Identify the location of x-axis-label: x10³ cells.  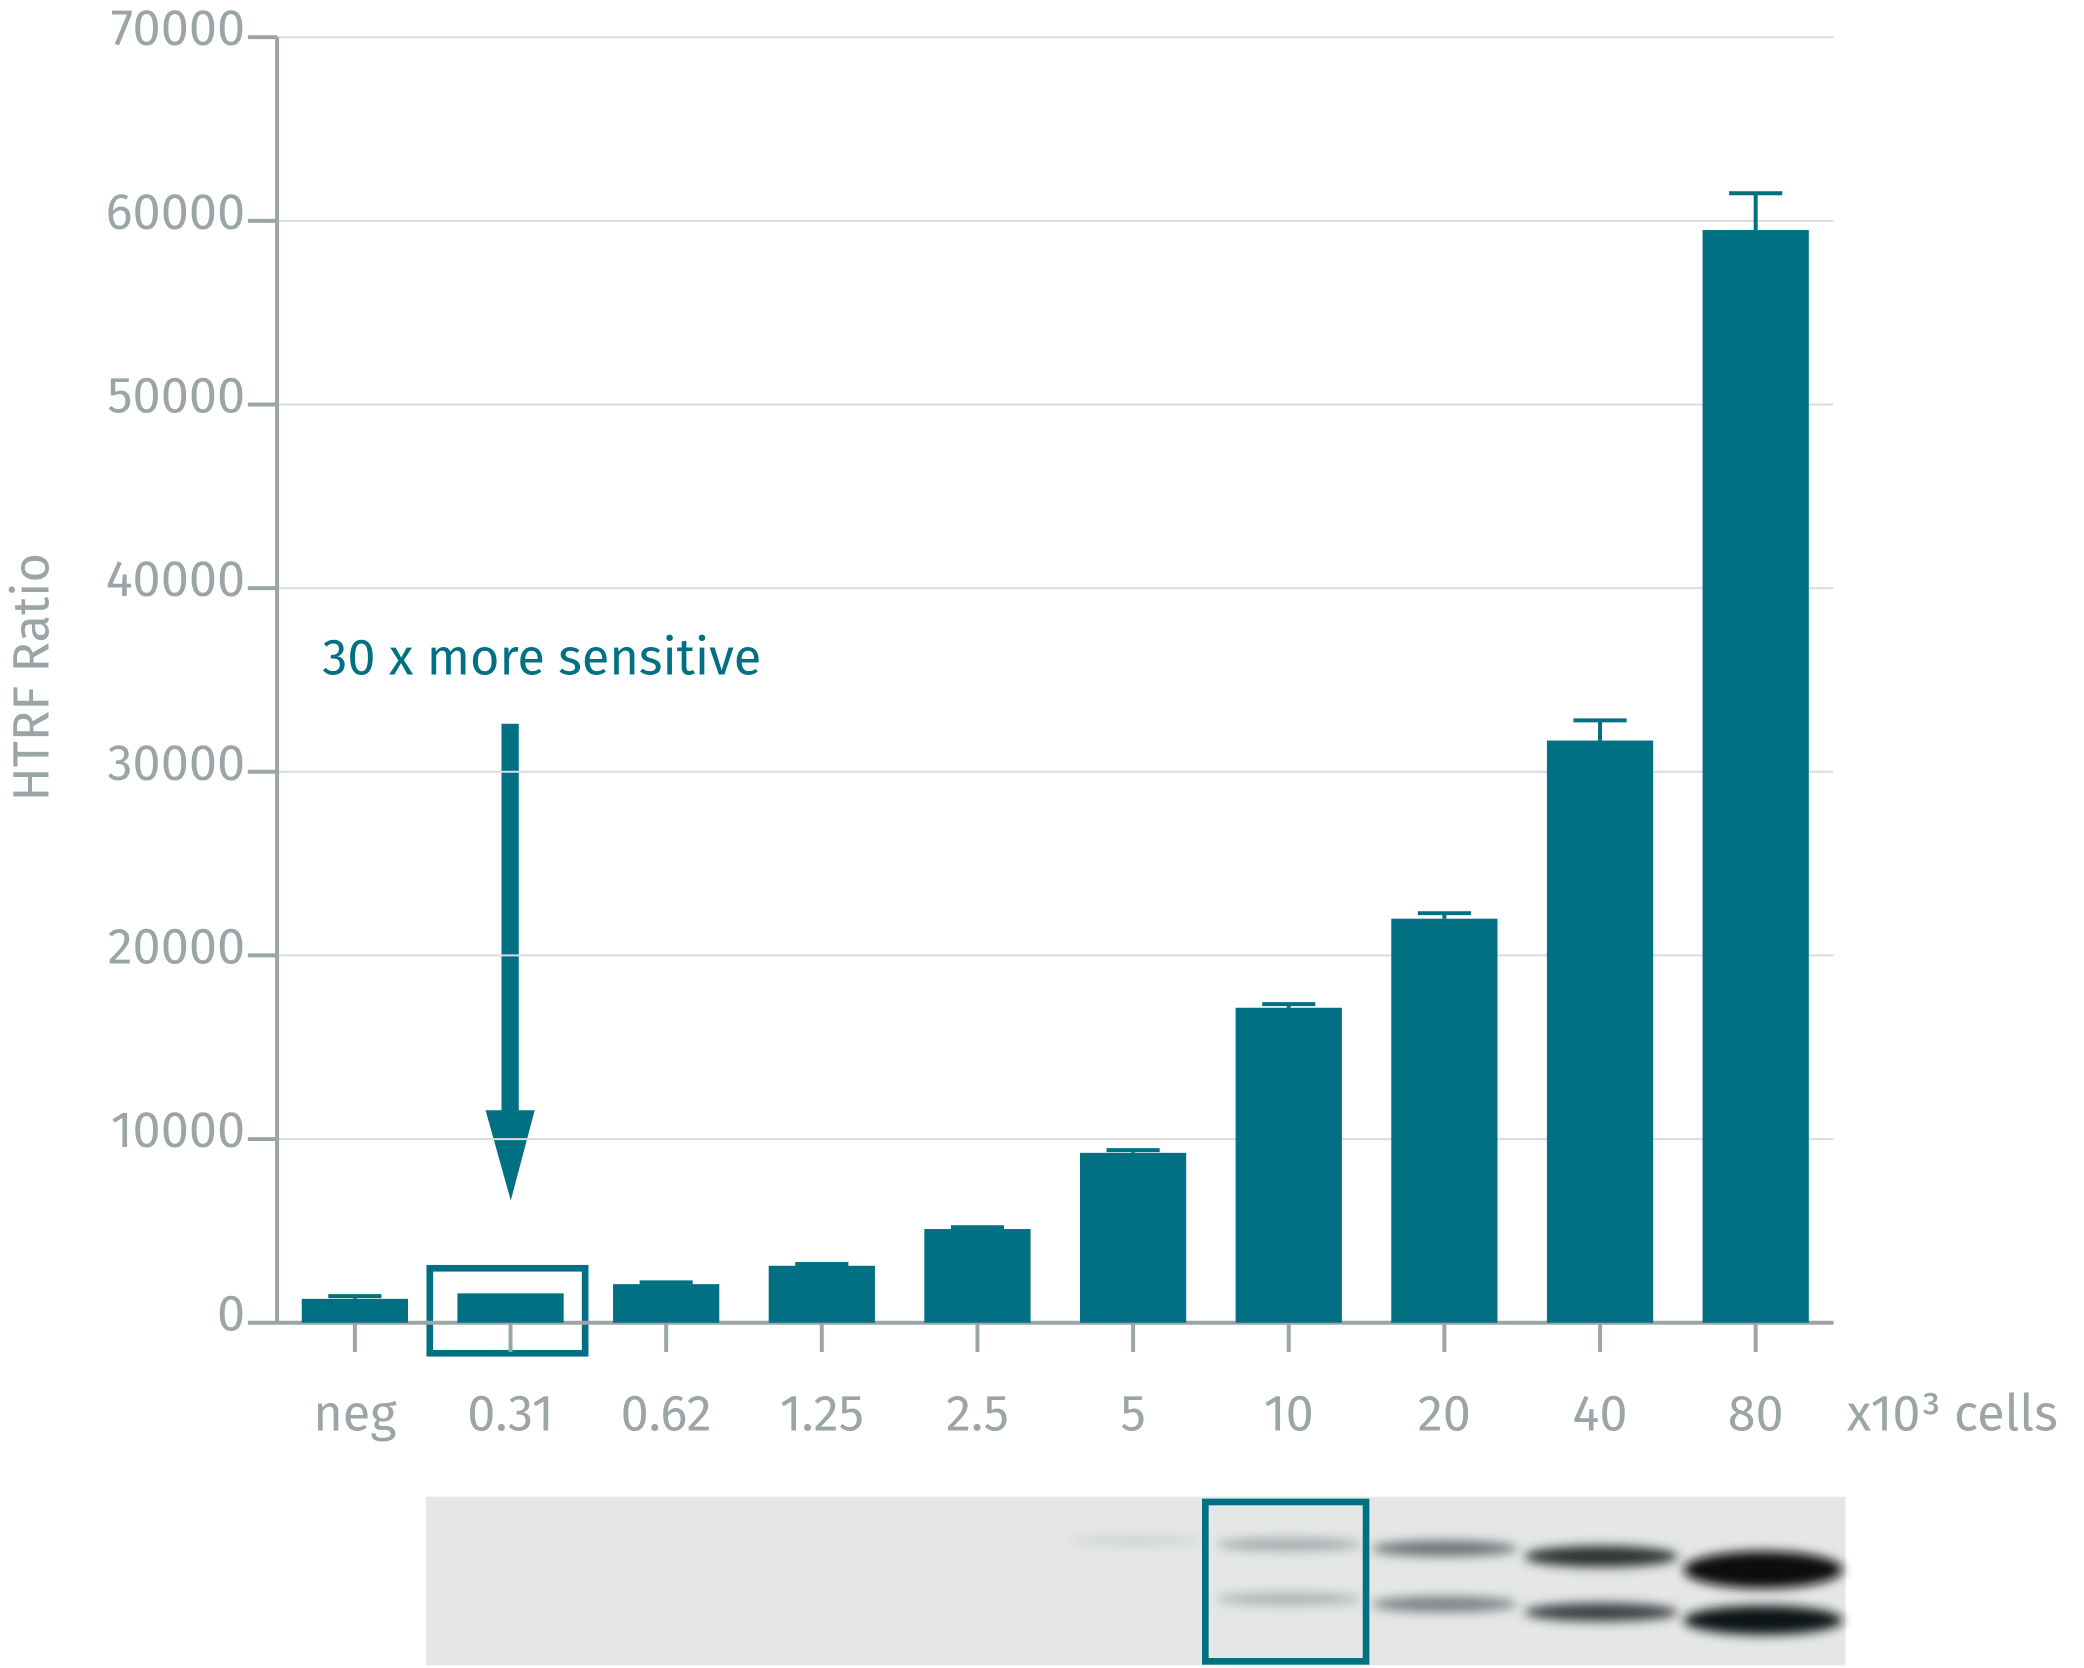
(1952, 1414).